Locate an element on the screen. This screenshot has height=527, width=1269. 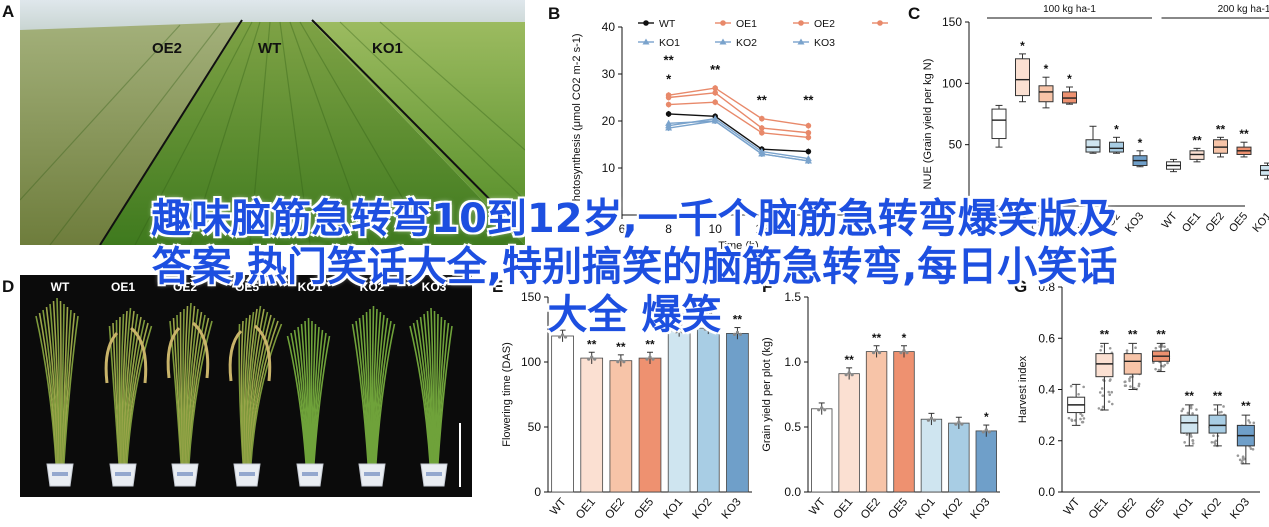
panicle is located at coordinates (111, 357).